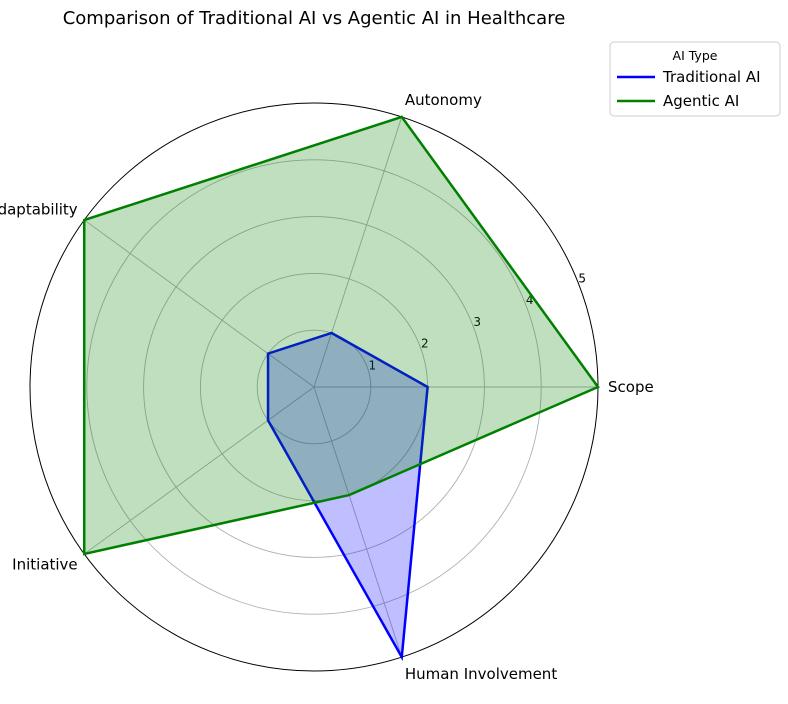 The height and width of the screenshot is (704, 788). What do you see at coordinates (39, 209) in the screenshot?
I see `axis-label-adaptability: Adaptability` at bounding box center [39, 209].